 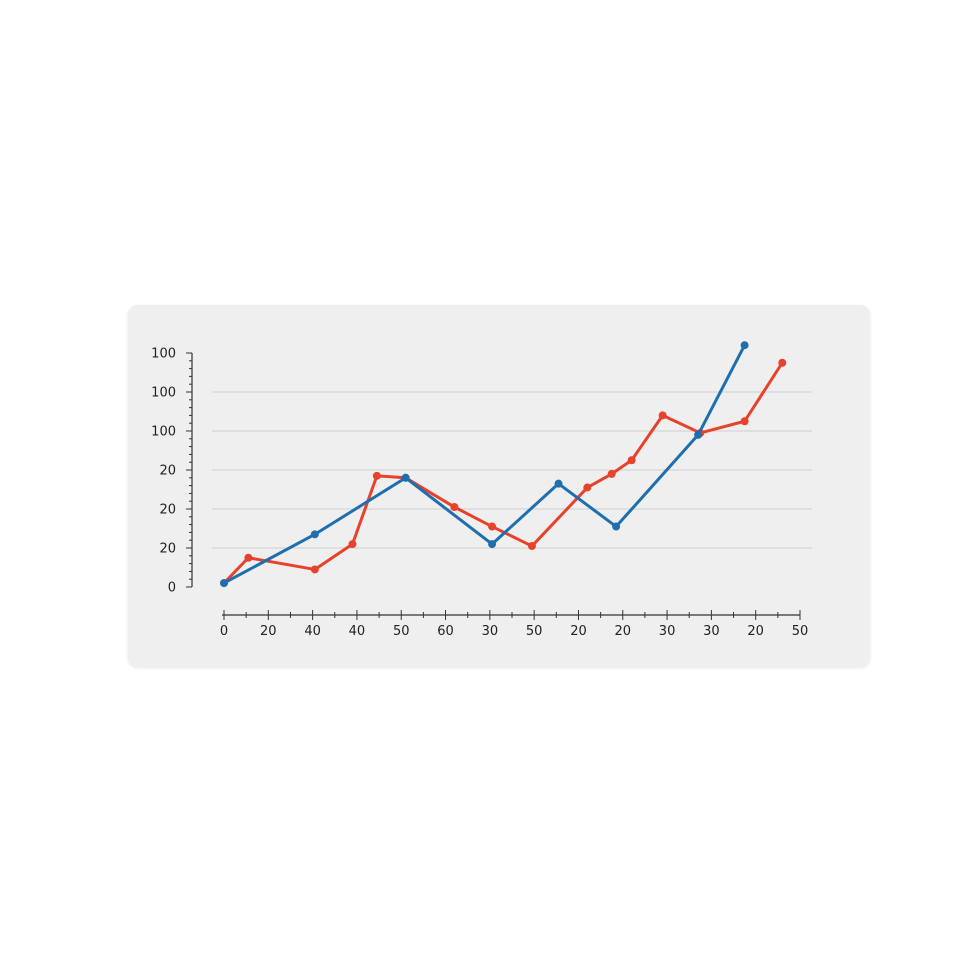 I want to click on x-tick-label: 60, so click(x=445, y=631).